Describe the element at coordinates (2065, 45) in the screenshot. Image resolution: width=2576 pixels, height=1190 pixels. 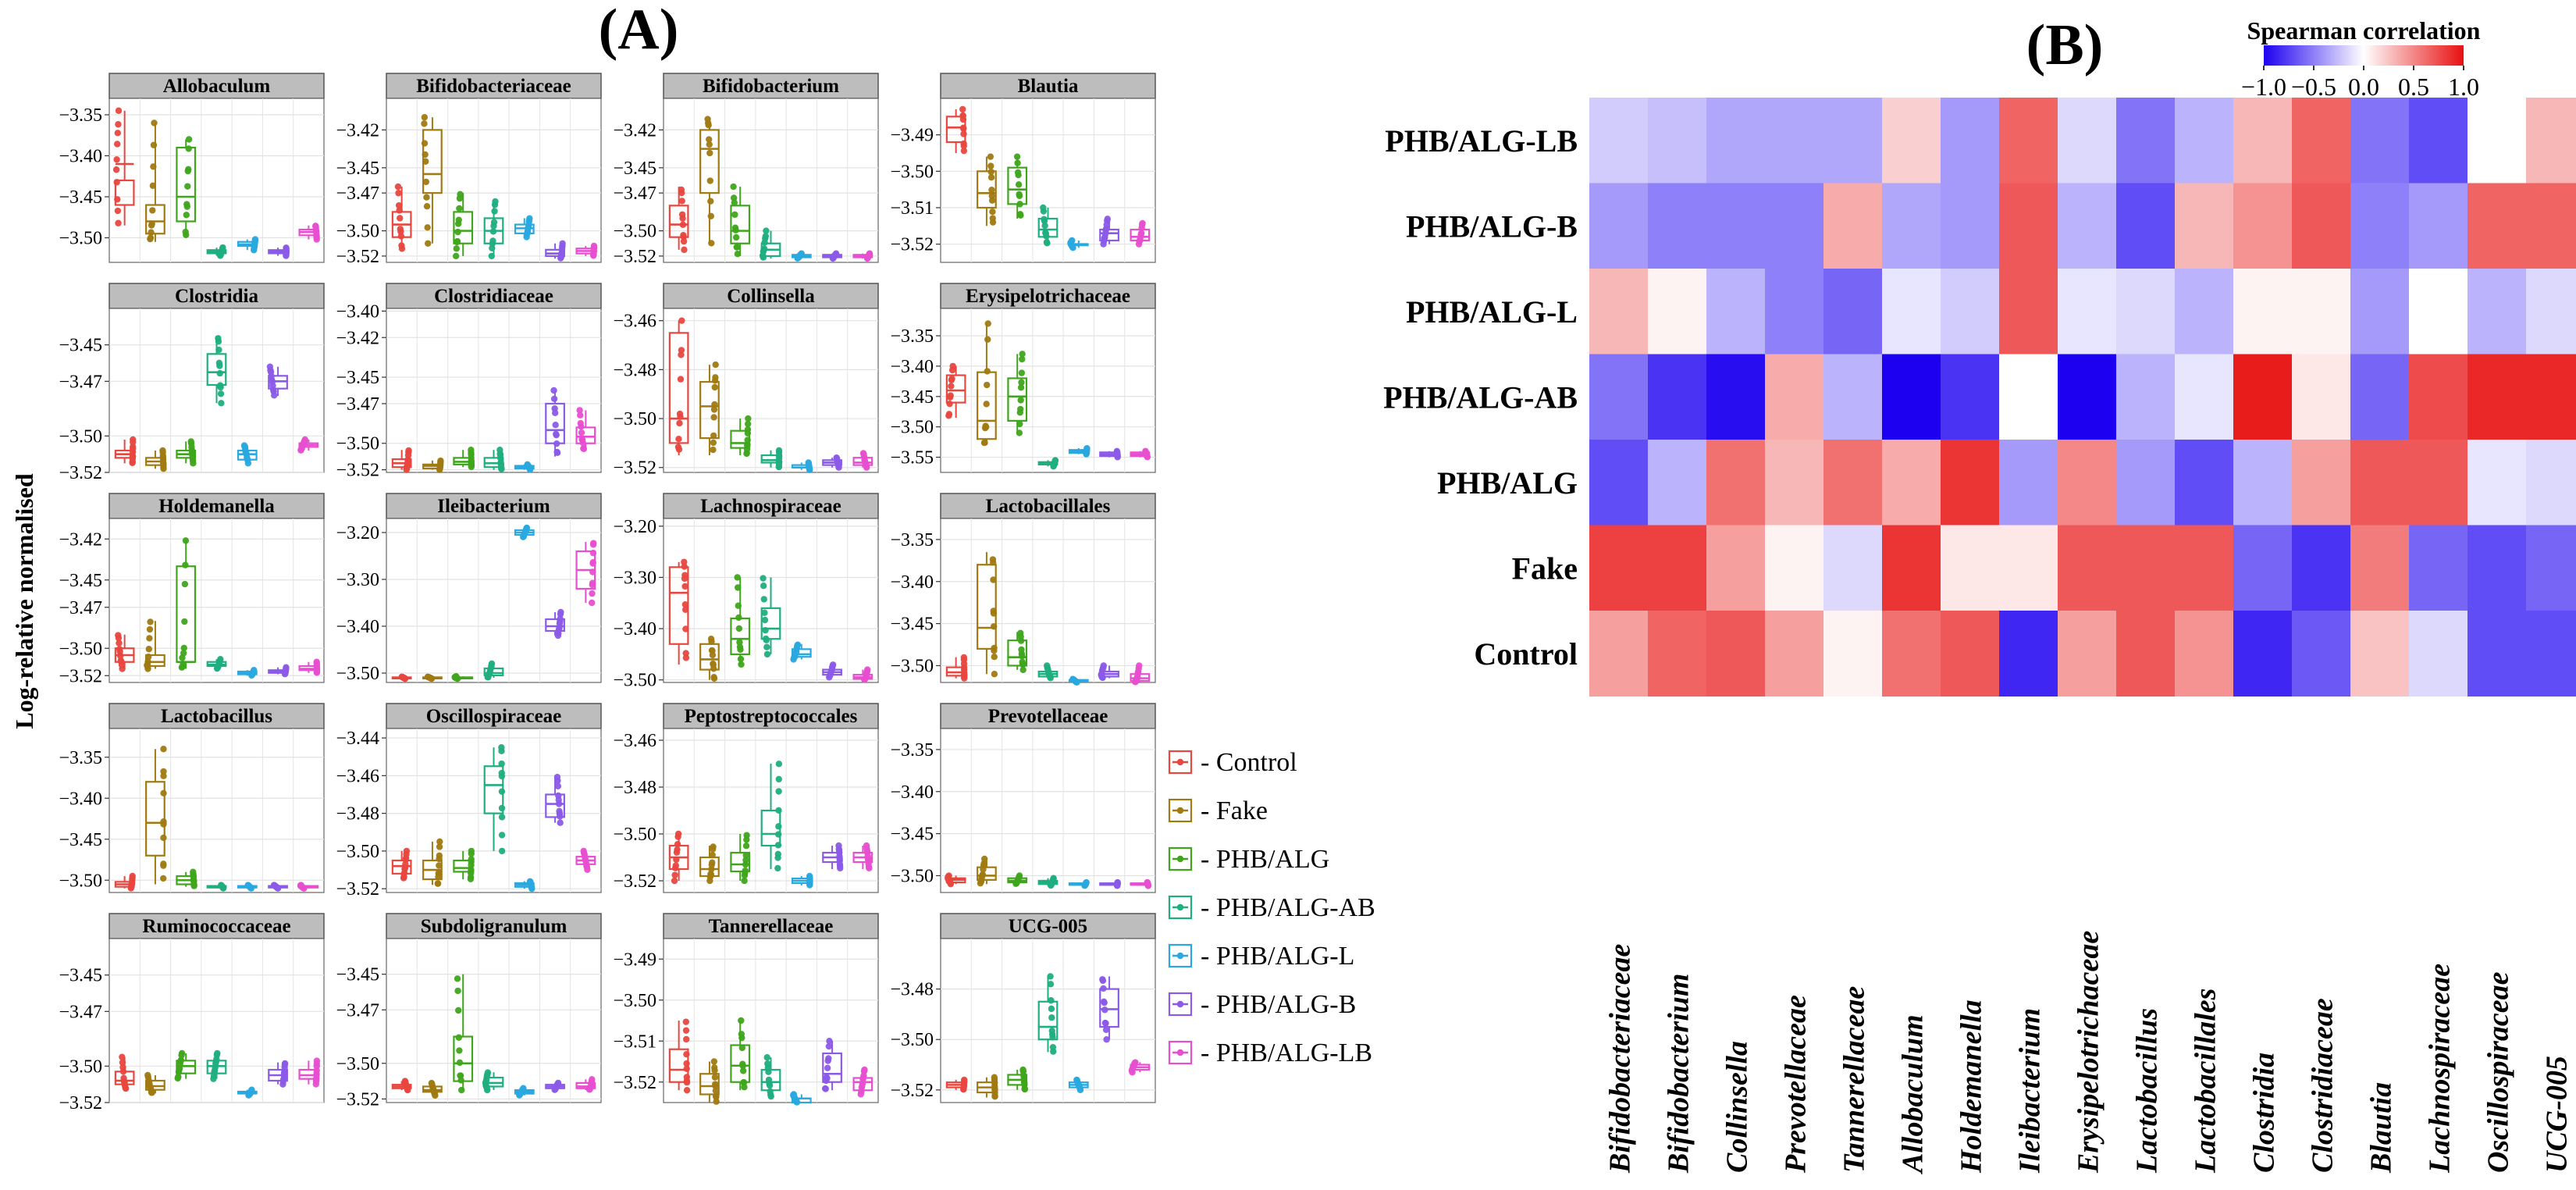
I see `panel-b-label: (B)` at that location.